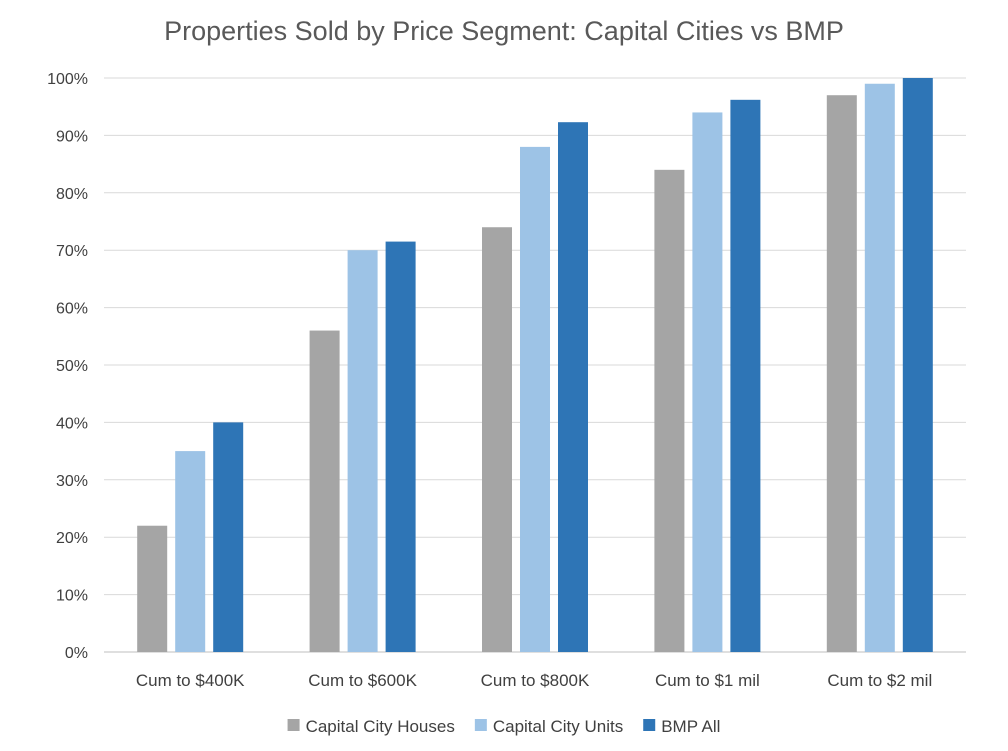 The width and height of the screenshot is (1008, 751). What do you see at coordinates (362, 680) in the screenshot?
I see `x-category-label: Cum to $600K` at bounding box center [362, 680].